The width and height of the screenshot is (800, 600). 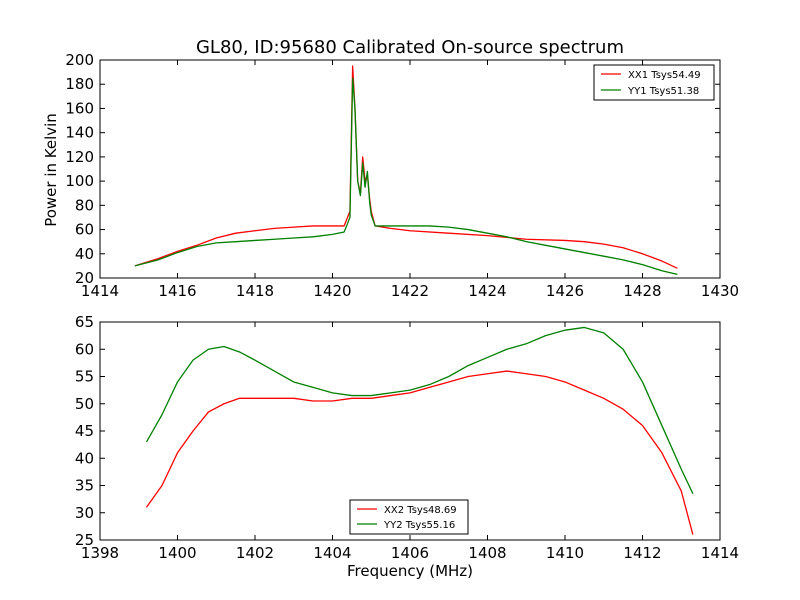 I want to click on bottom-x-tick-label: 1414, so click(x=720, y=553).